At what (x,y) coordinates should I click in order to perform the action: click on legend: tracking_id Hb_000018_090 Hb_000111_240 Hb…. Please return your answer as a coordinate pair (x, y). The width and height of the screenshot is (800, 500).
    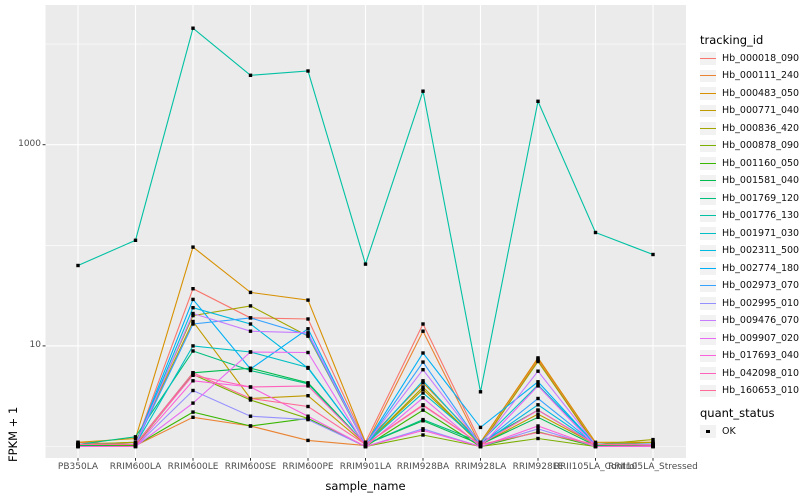
    Looking at the image, I should click on (749, 235).